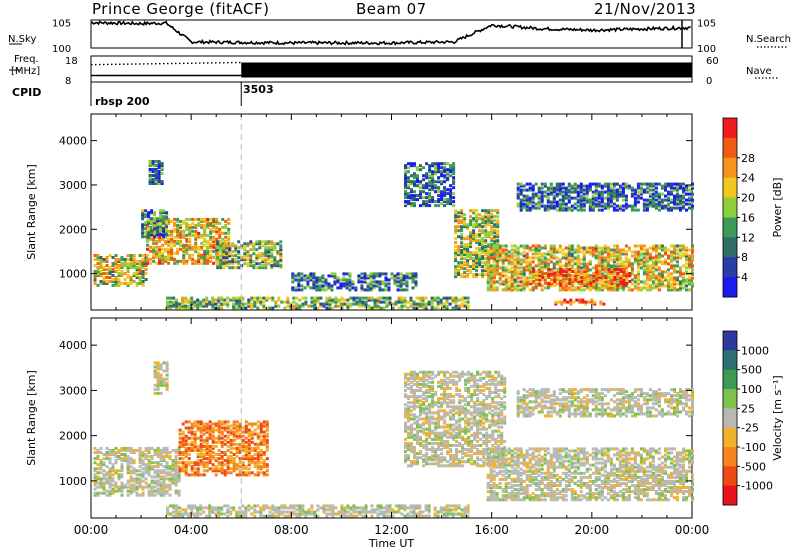 The width and height of the screenshot is (800, 554). Describe the element at coordinates (744, 277) in the screenshot. I see `colorbar-tick-label: 4` at that location.